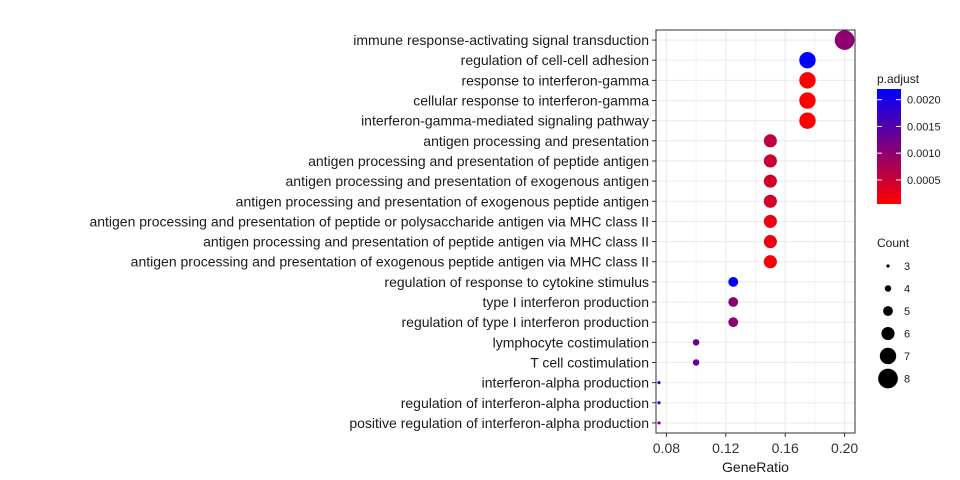  What do you see at coordinates (924, 101) in the screenshot?
I see `color-legend-label: 0.0020` at bounding box center [924, 101].